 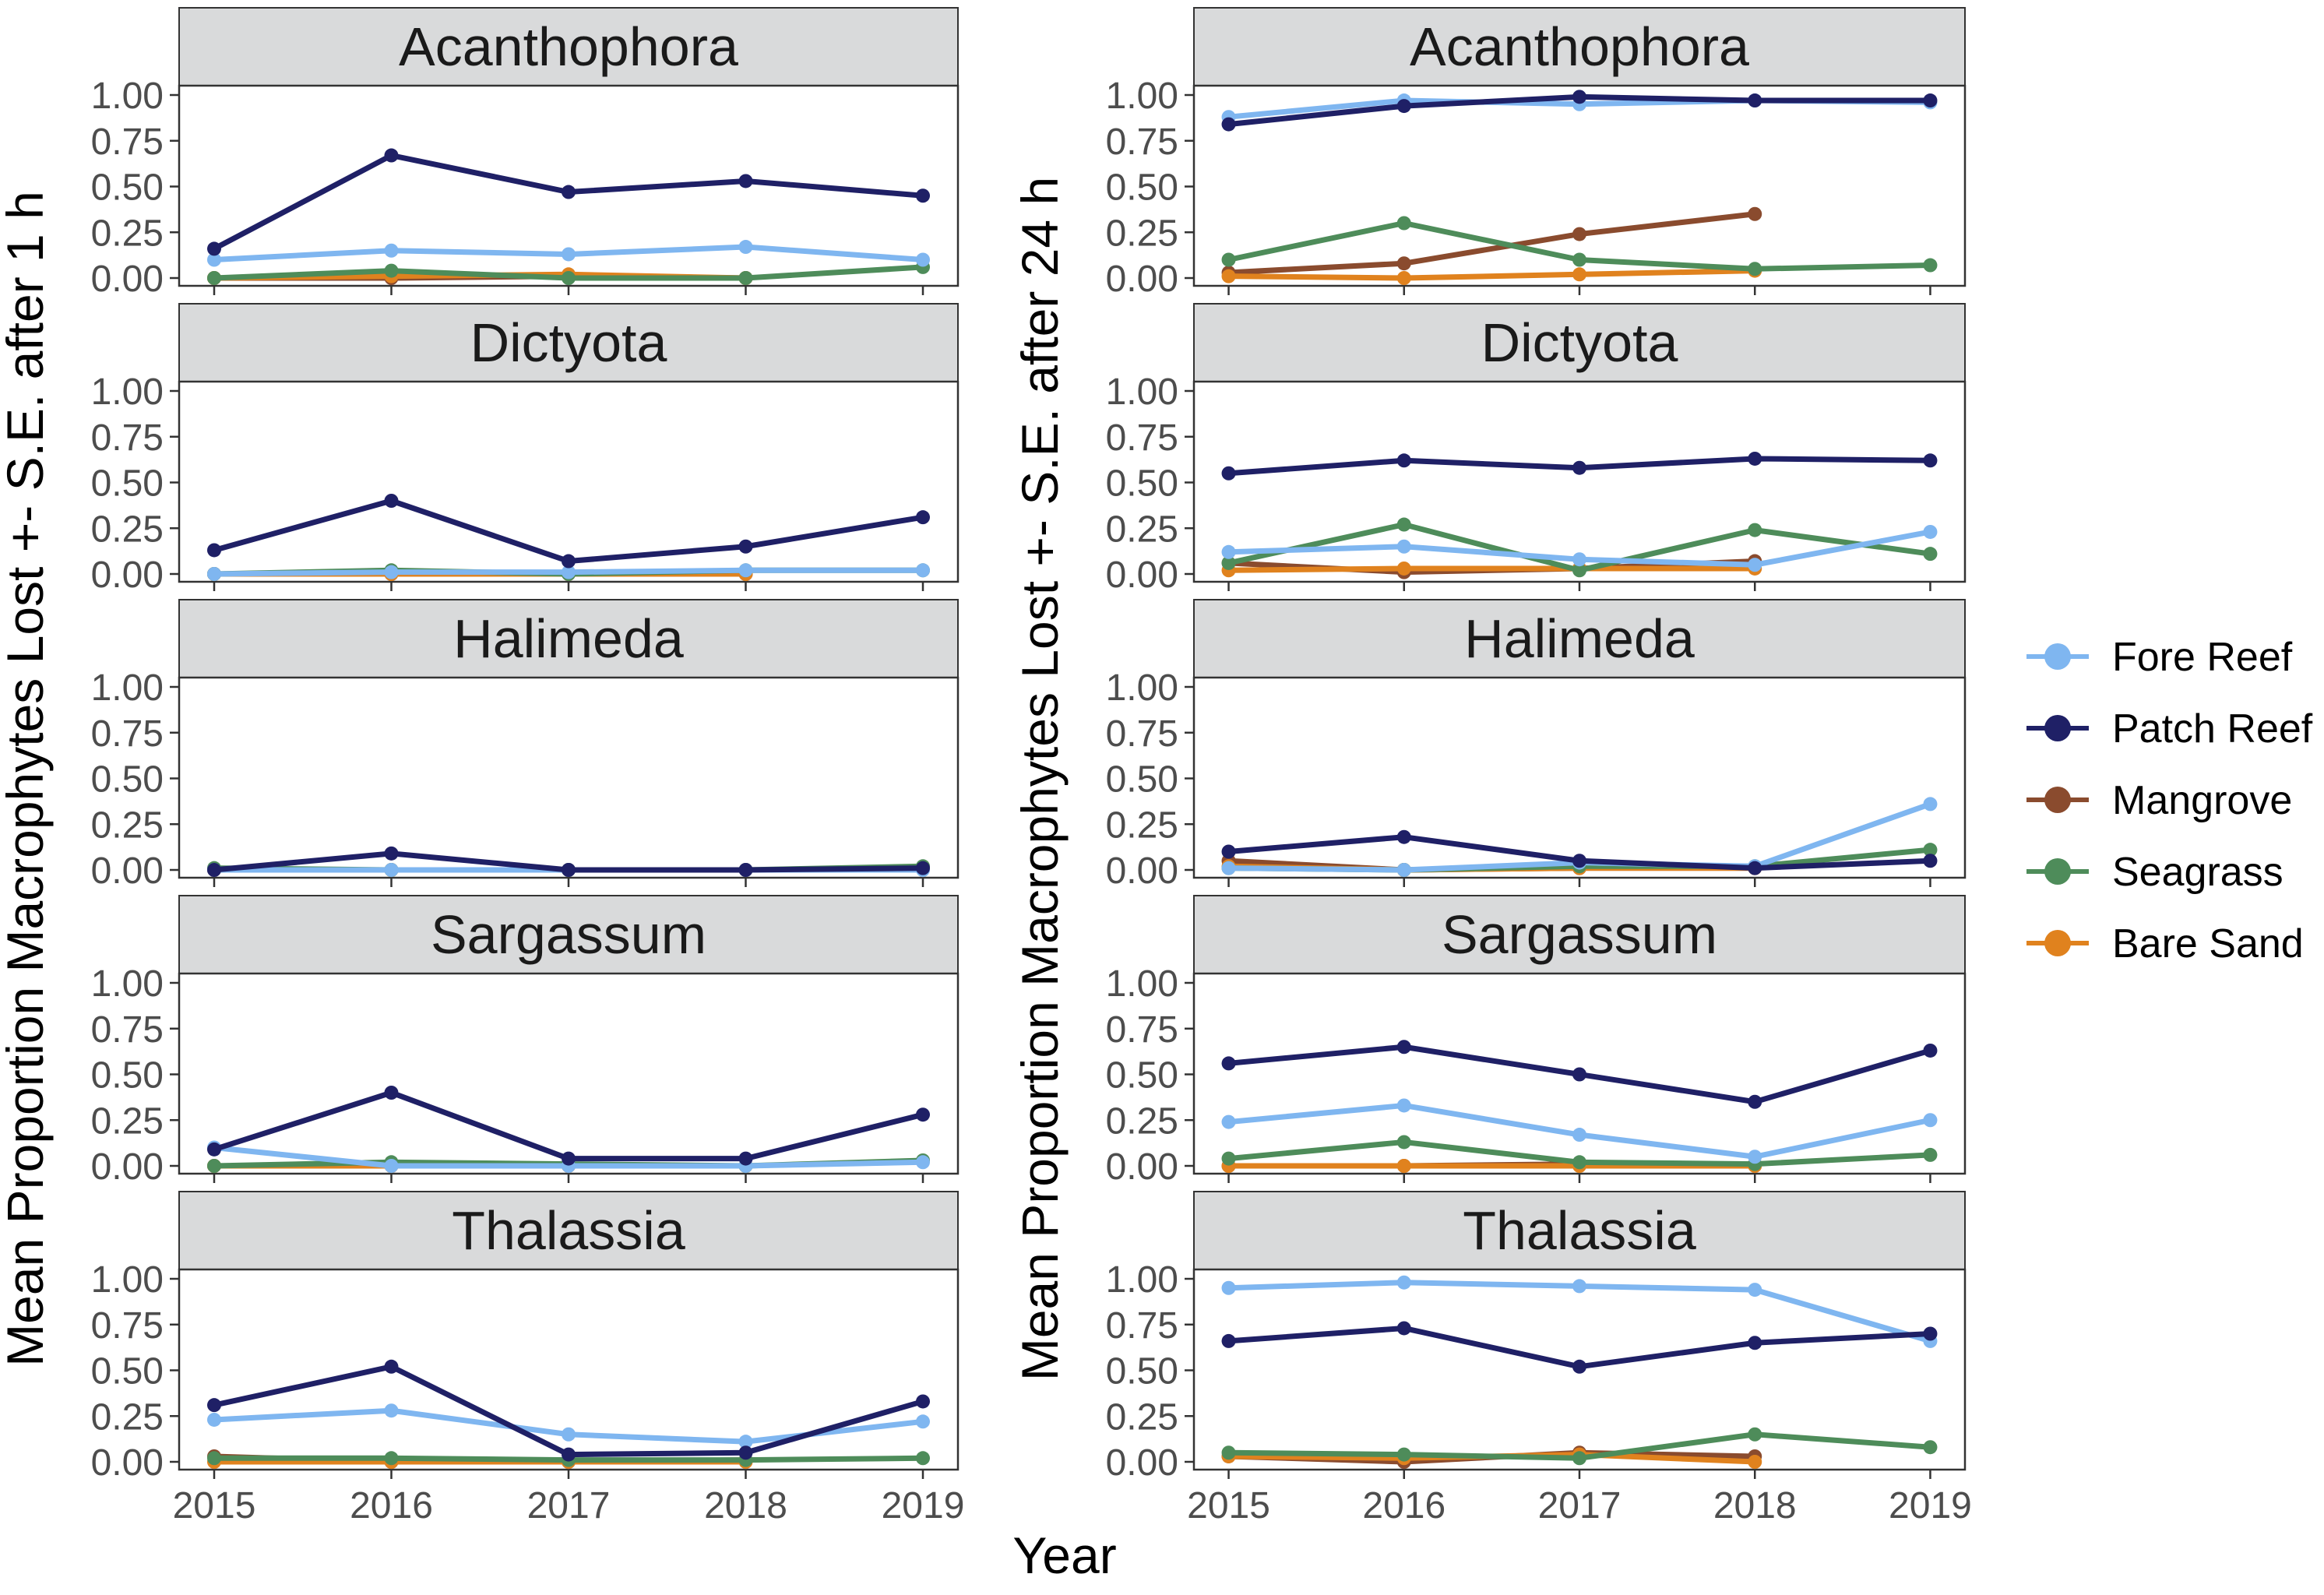 I want to click on x-tick-label: 2018, so click(x=1755, y=1505).